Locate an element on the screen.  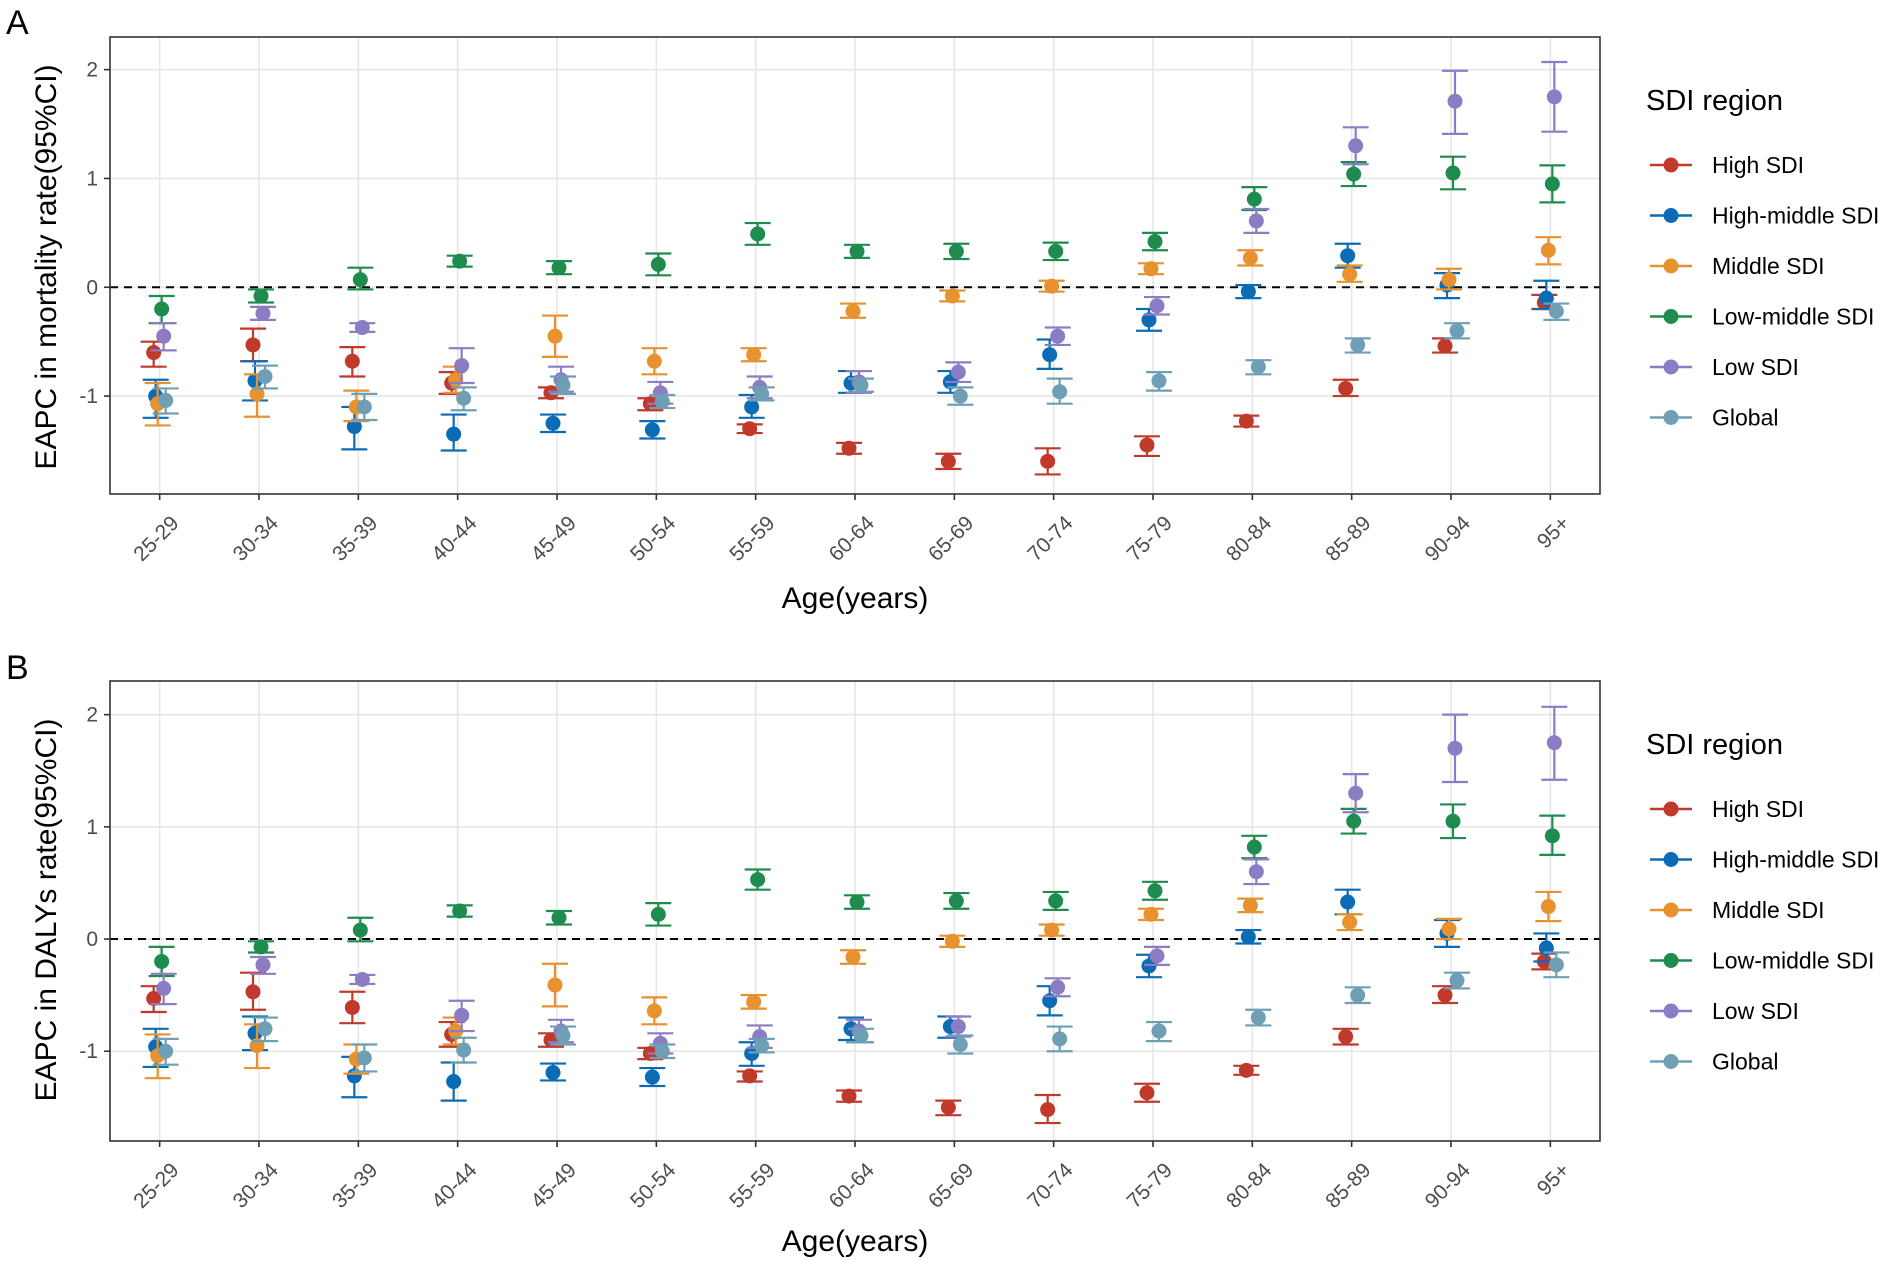
series-global is located at coordinates (861, 362).